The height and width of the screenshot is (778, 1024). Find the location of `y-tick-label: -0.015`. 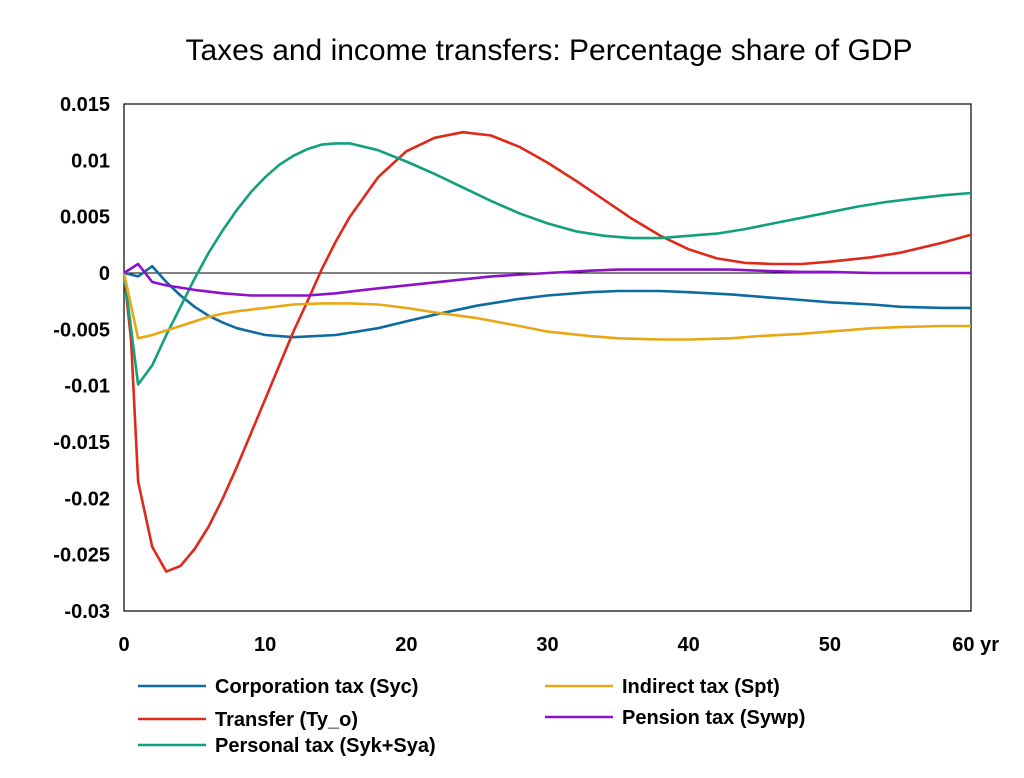

y-tick-label: -0.015 is located at coordinates (81, 443).